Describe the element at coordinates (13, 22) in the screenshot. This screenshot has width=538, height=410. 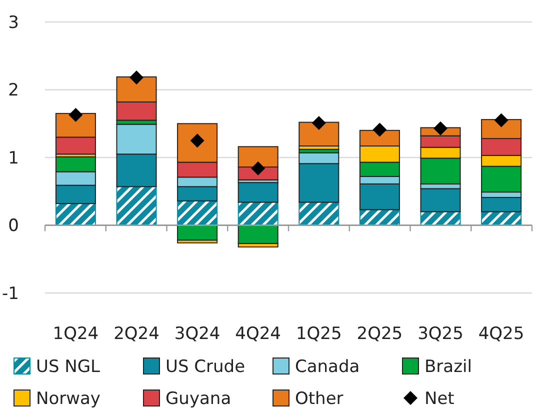
I see `y-tick-label: 3` at that location.